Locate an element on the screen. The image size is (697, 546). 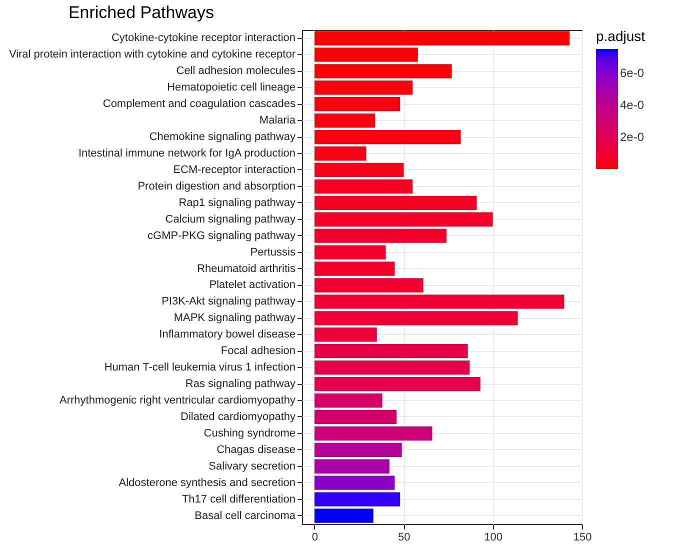
color-bar-label: 2e-0 is located at coordinates (632, 137).